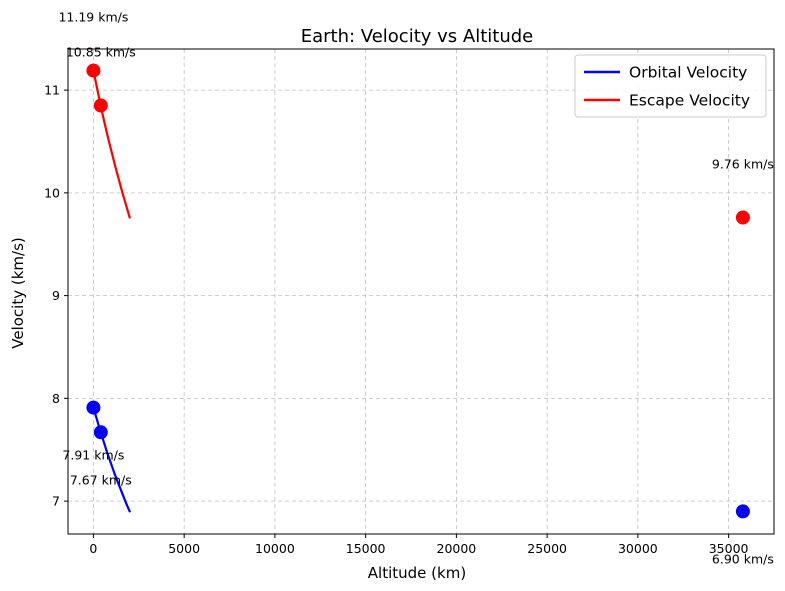  Describe the element at coordinates (52, 90) in the screenshot. I see `y-tick-label: 11` at that location.